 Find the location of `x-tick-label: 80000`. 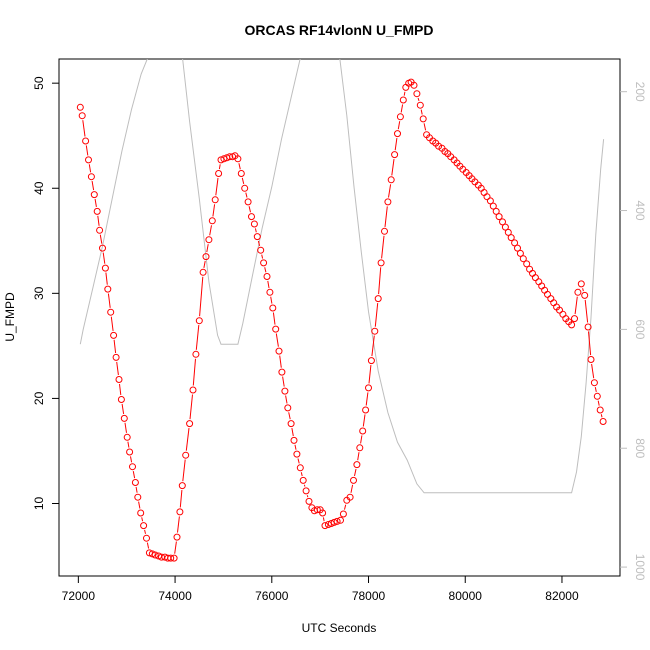

x-tick-label: 80000 is located at coordinates (466, 596).